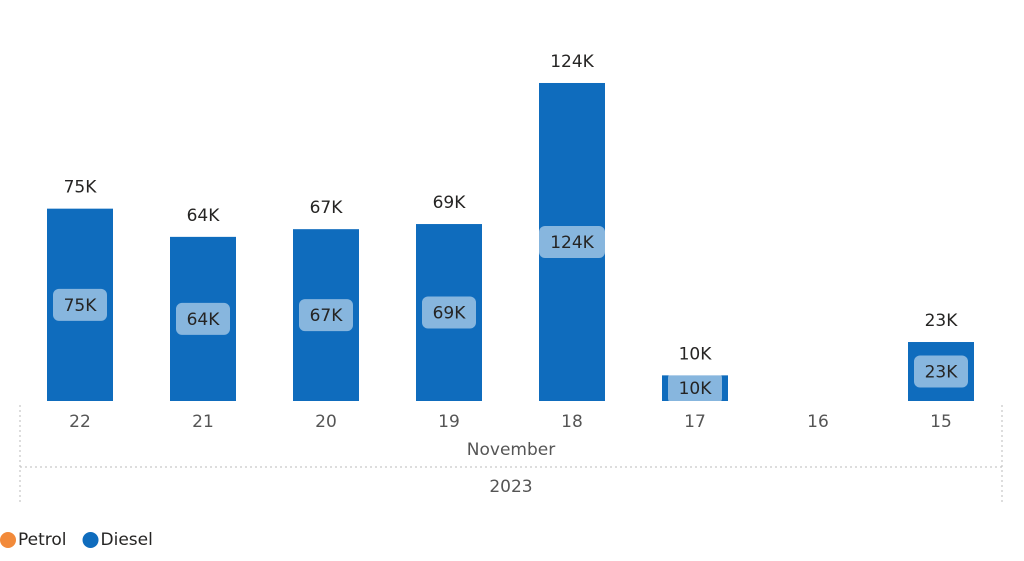  What do you see at coordinates (818, 422) in the screenshot?
I see `x-tick-label: 16` at bounding box center [818, 422].